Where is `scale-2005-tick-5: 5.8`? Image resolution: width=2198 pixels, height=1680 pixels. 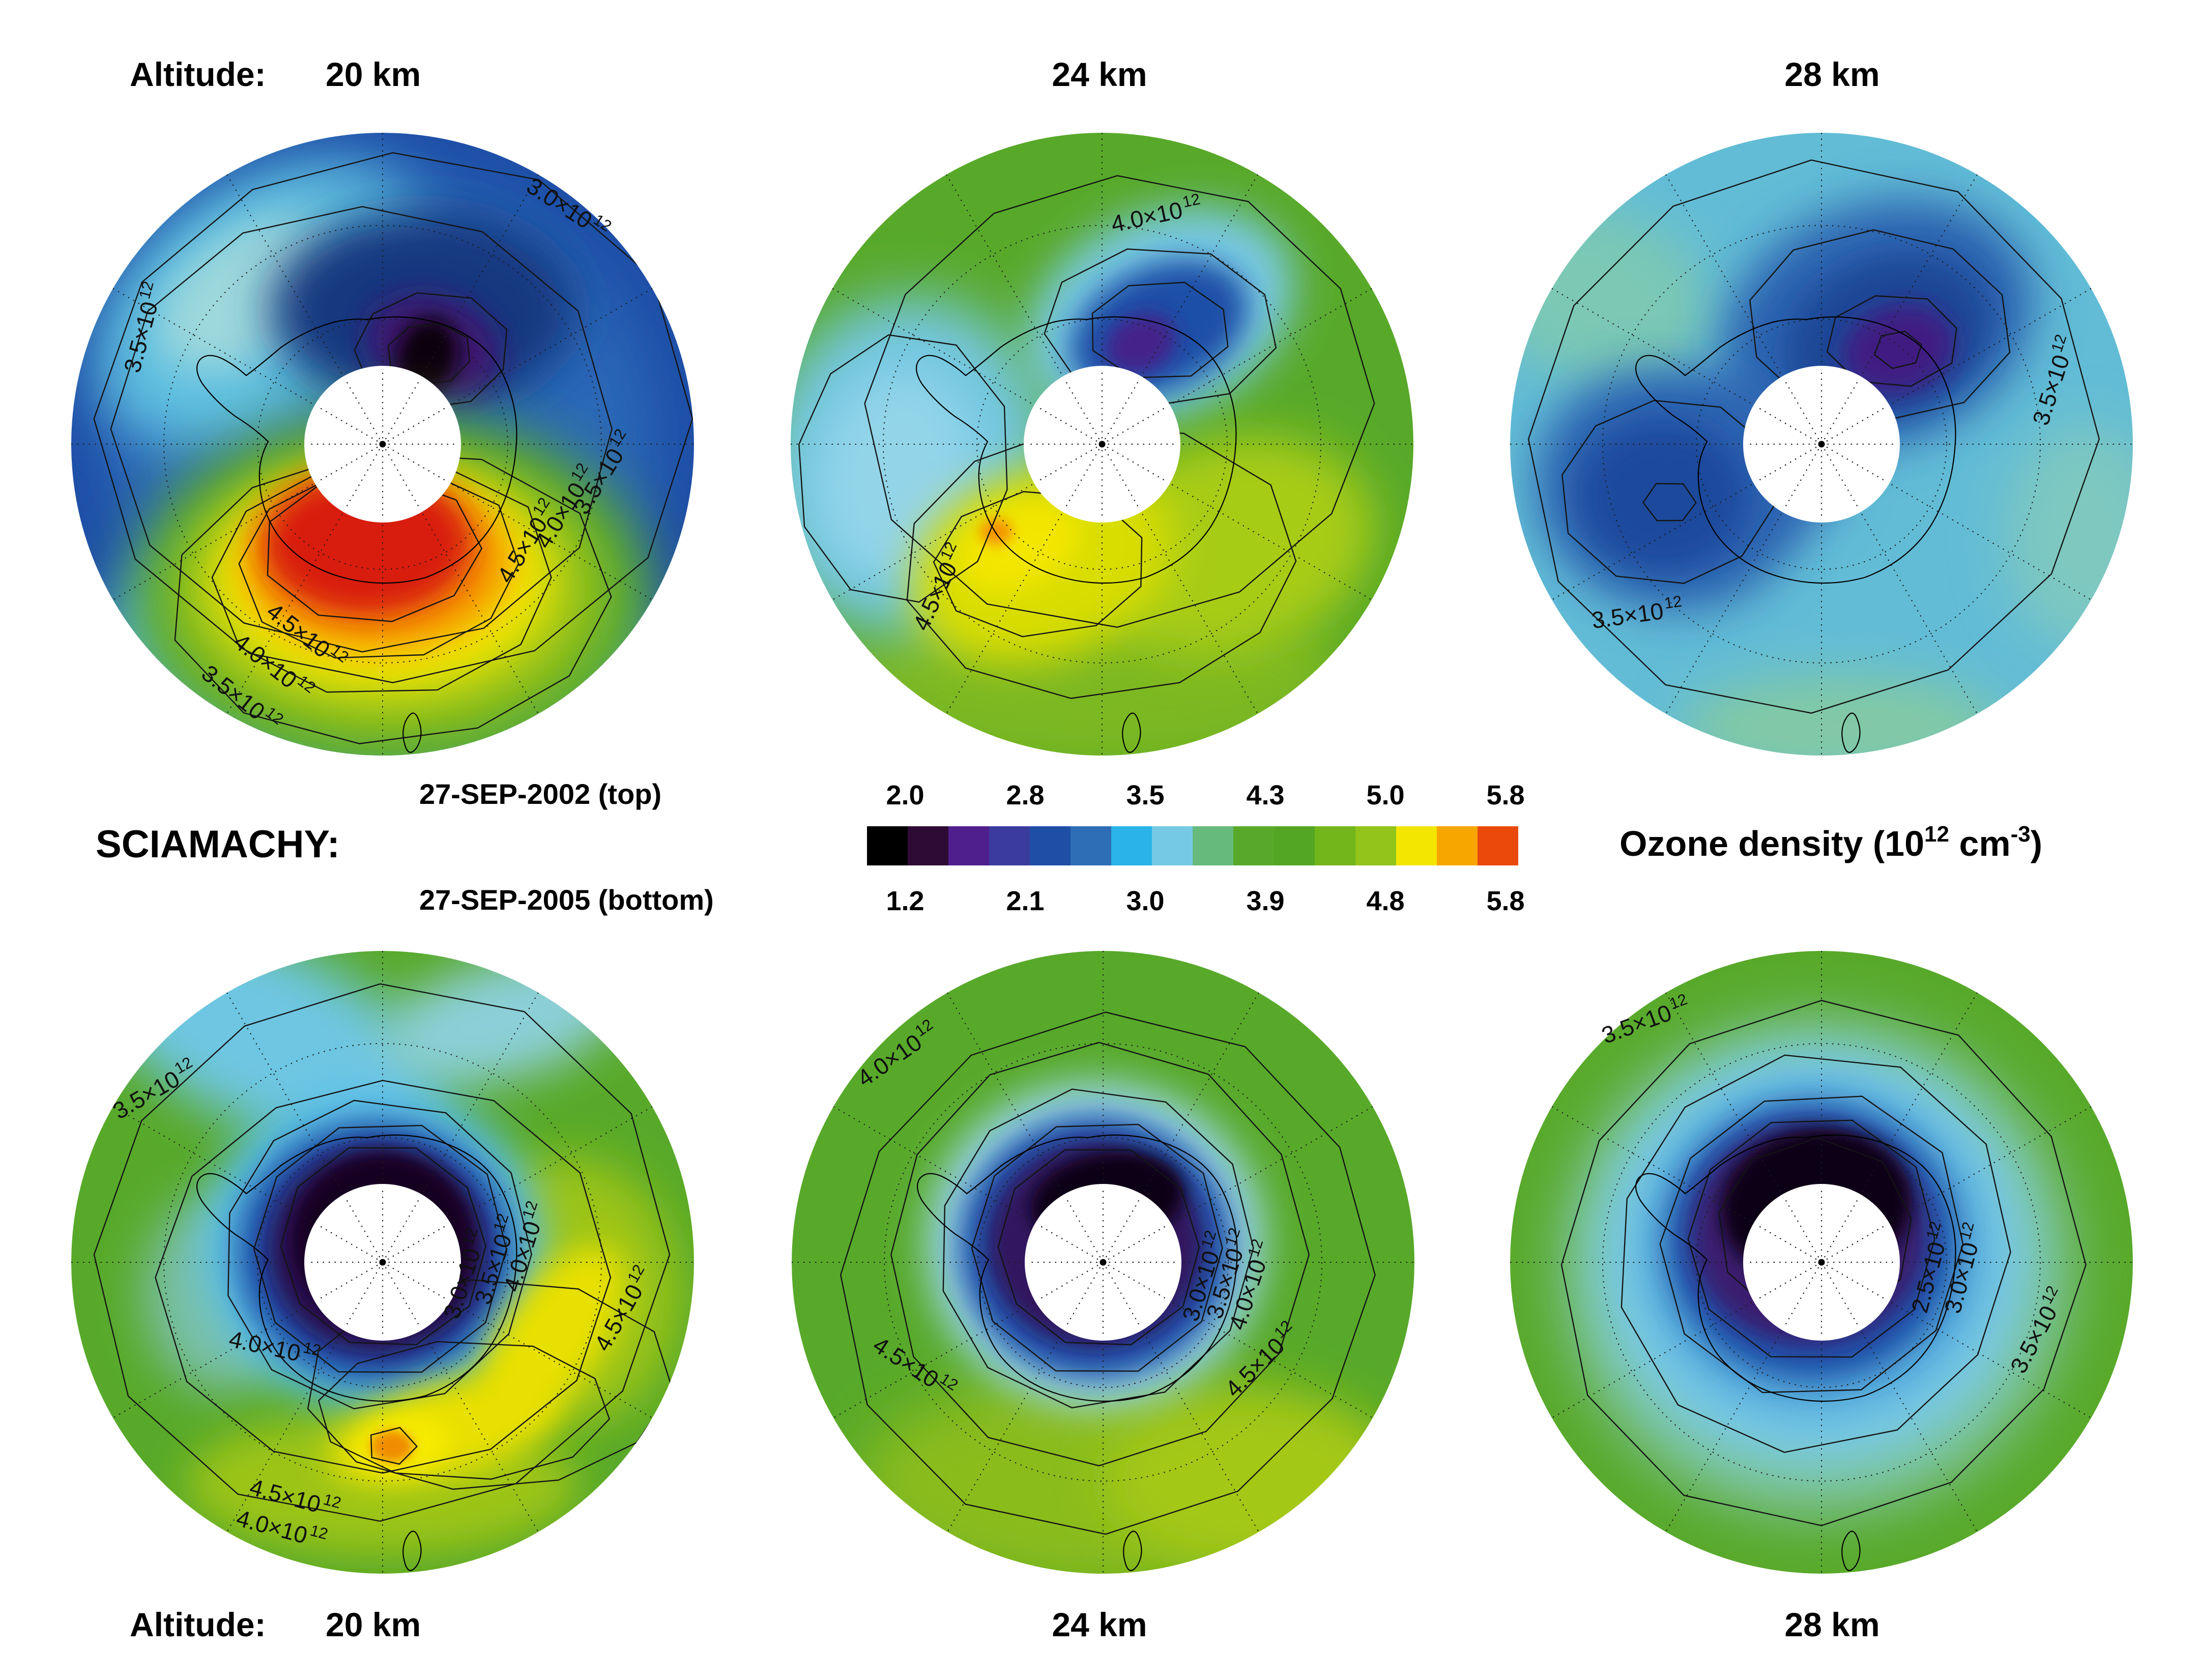 scale-2005-tick-5: 5.8 is located at coordinates (1505, 901).